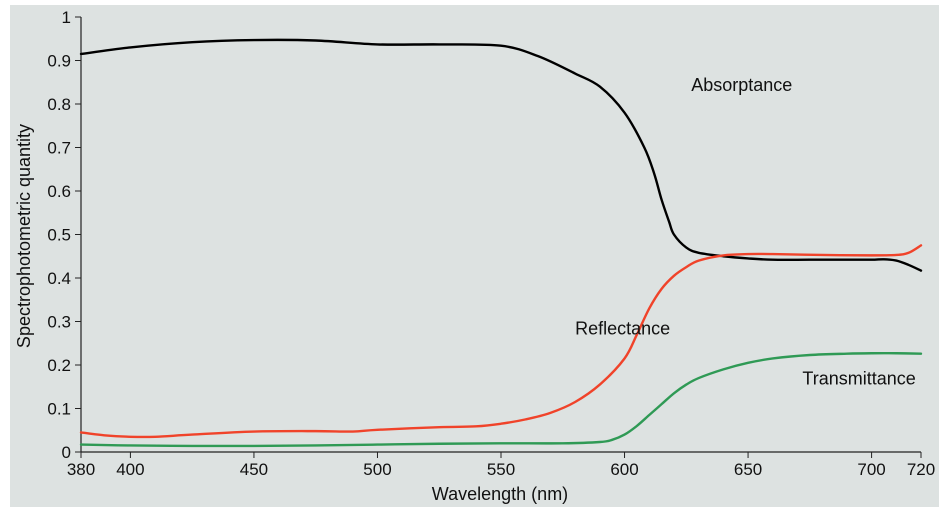 The width and height of the screenshot is (949, 517). I want to click on y-tick-label: 0.3, so click(59, 322).